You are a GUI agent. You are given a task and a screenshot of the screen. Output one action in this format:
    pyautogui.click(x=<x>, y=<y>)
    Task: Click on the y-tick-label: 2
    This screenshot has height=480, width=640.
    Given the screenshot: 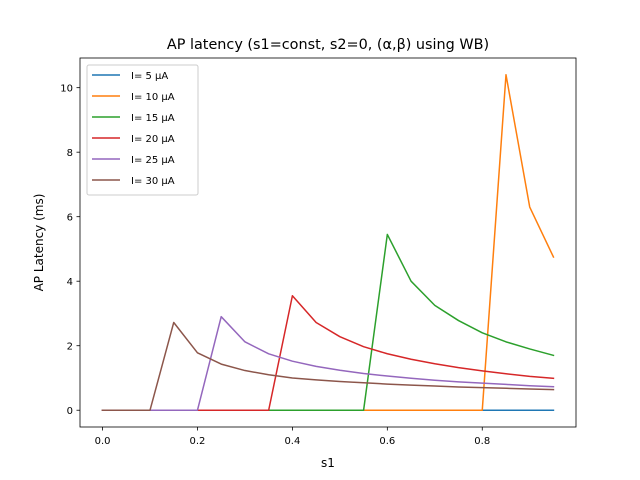 What is the action you would take?
    pyautogui.click(x=70, y=346)
    